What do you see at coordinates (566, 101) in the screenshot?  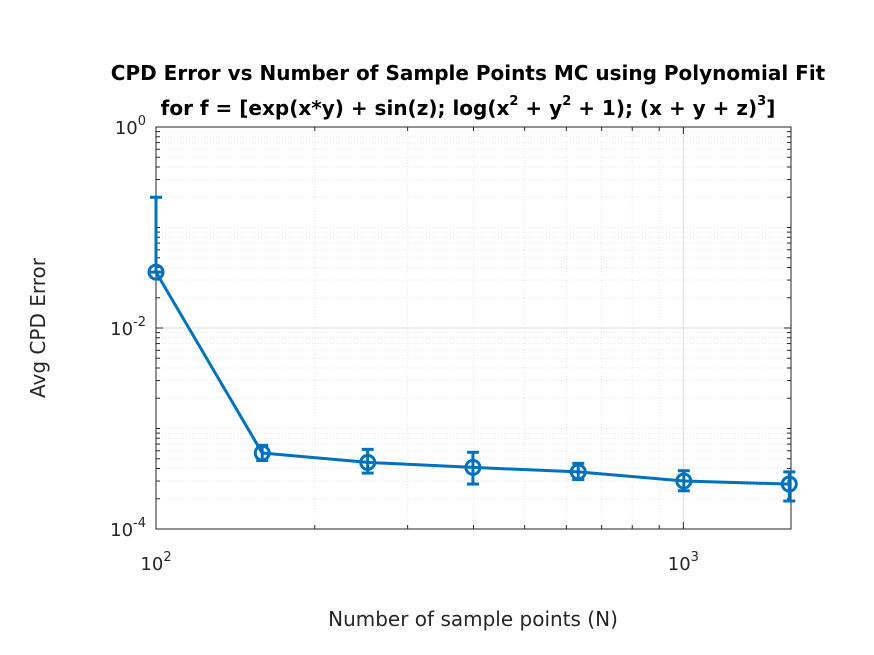 I see `title-line2-sup2: 2` at bounding box center [566, 101].